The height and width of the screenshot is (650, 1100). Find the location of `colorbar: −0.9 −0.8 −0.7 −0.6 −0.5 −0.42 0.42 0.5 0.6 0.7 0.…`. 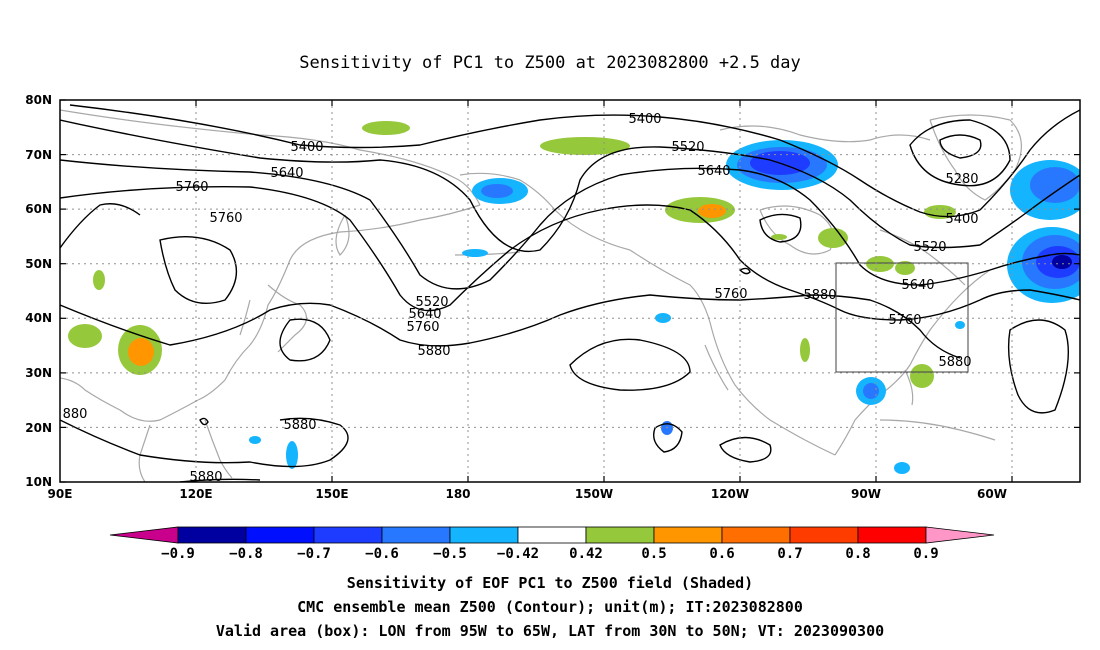

colorbar: −0.9 −0.8 −0.7 −0.6 −0.5 −0.42 0.42 0.5 0.6 0.7 0.… is located at coordinates (552, 544).